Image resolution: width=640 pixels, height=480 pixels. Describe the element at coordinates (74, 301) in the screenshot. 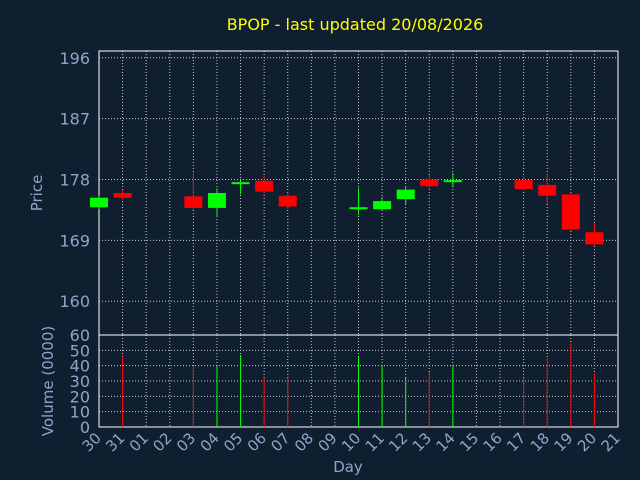

I see `price-tick-label: 160` at that location.